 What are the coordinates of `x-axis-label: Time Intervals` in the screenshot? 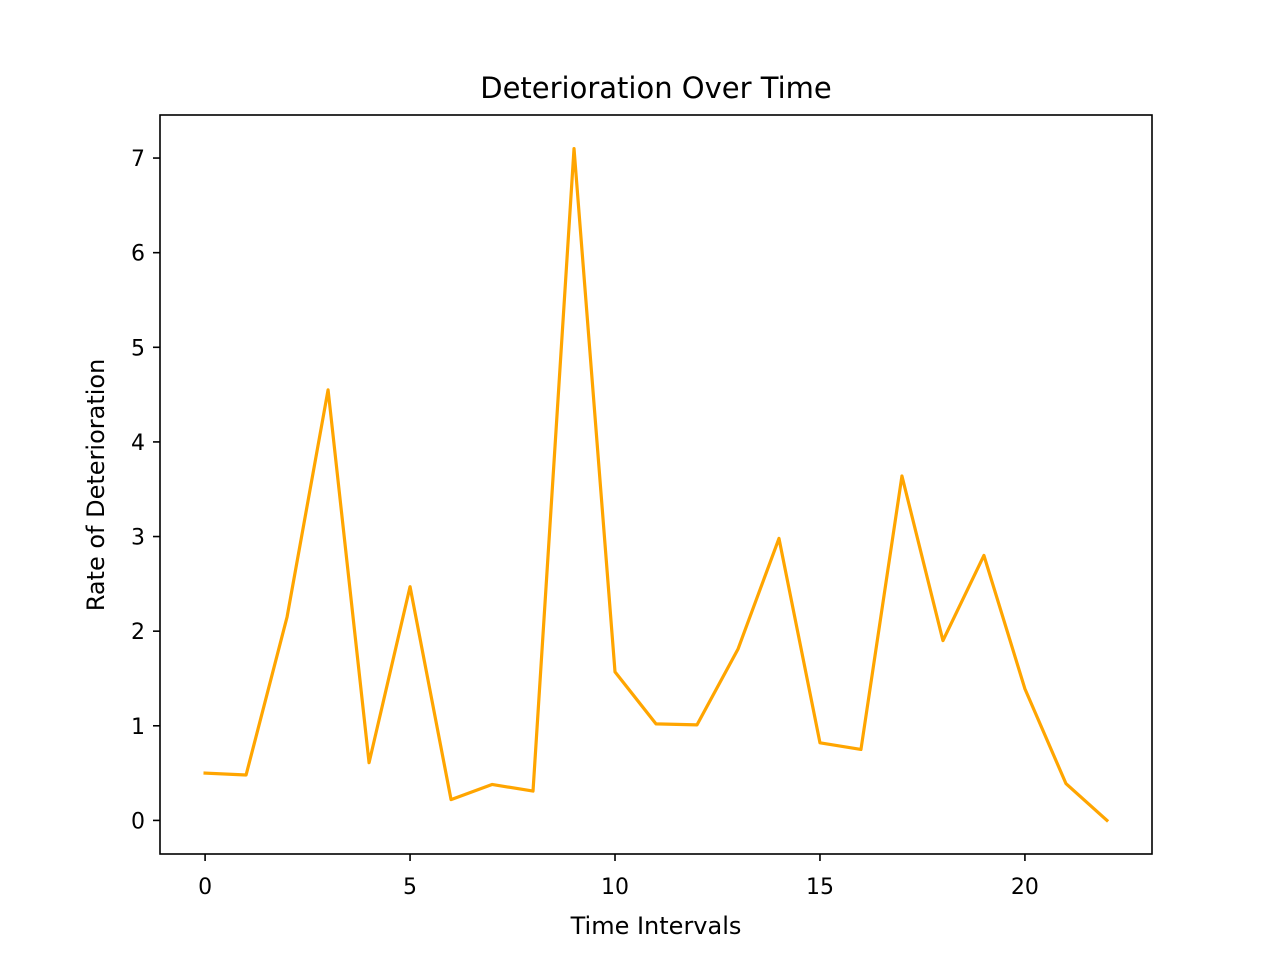 It's located at (656, 926).